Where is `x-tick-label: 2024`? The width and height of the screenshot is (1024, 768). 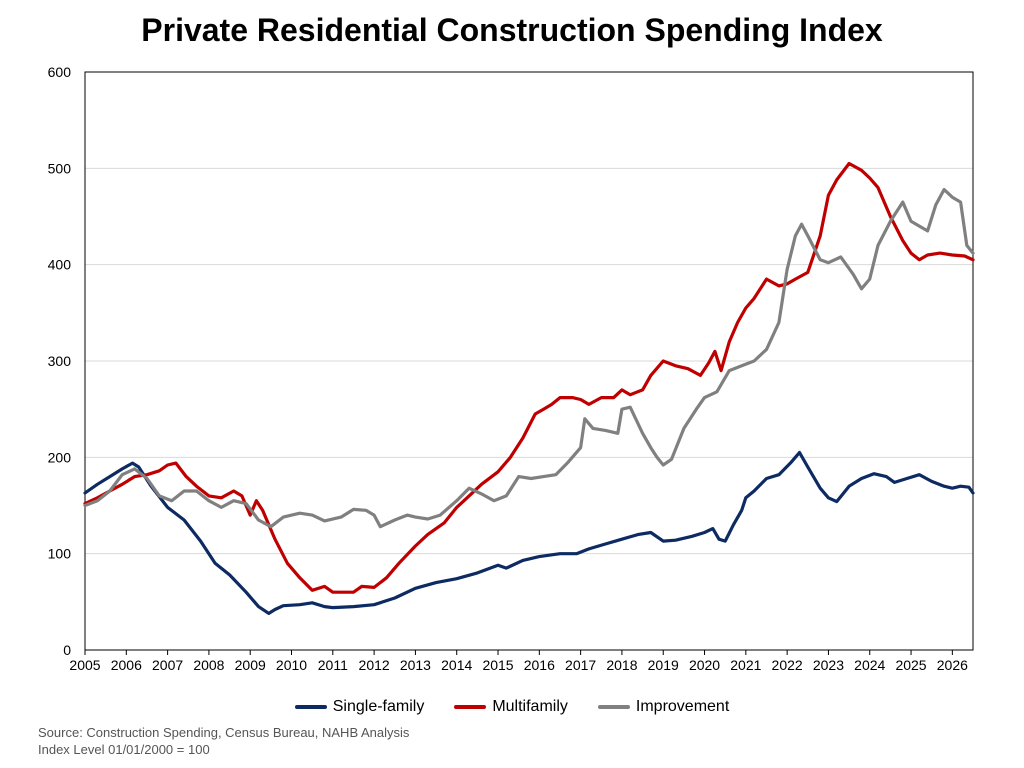
x-tick-label: 2024 is located at coordinates (869, 665).